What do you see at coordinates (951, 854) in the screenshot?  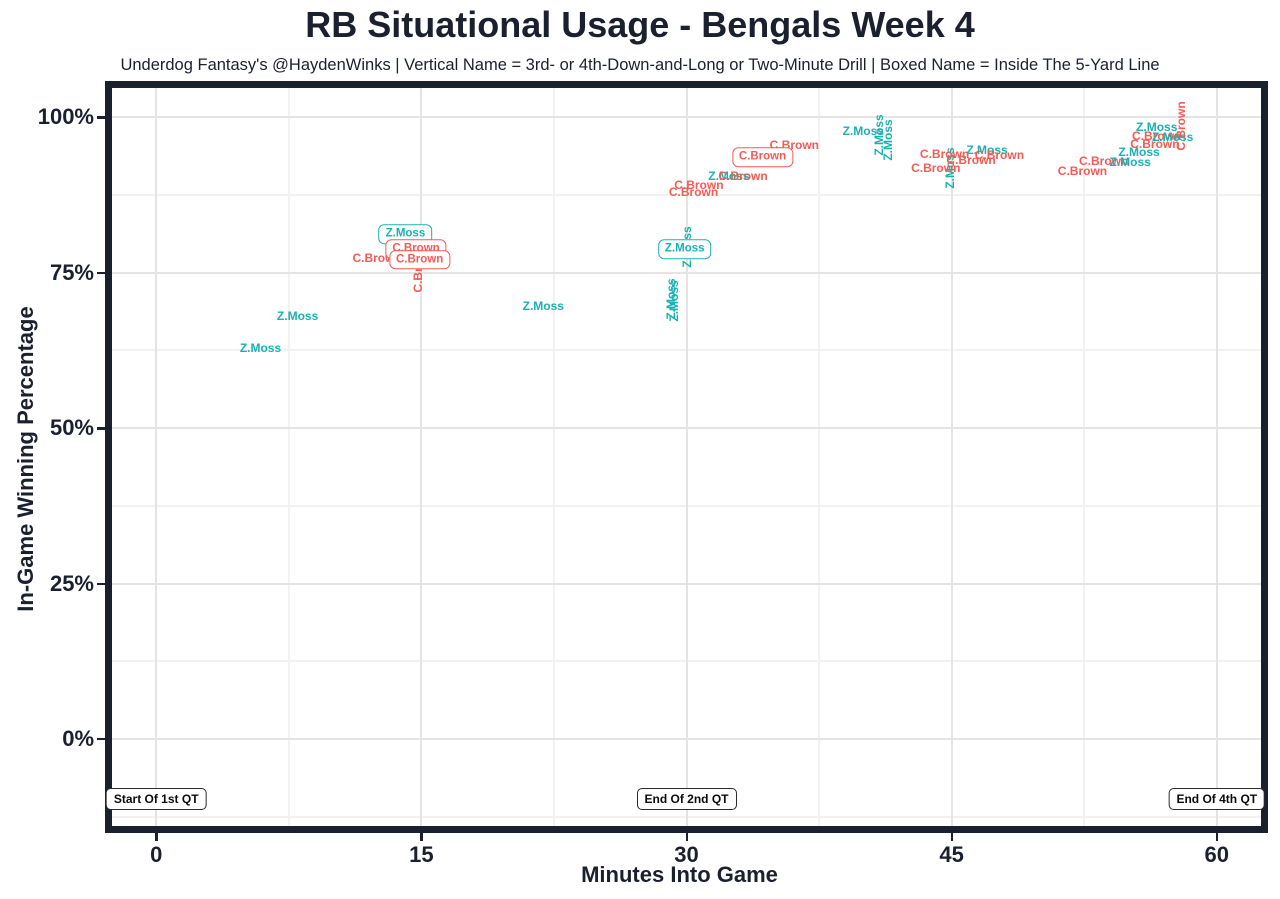 I see `x-tick-label: 45` at bounding box center [951, 854].